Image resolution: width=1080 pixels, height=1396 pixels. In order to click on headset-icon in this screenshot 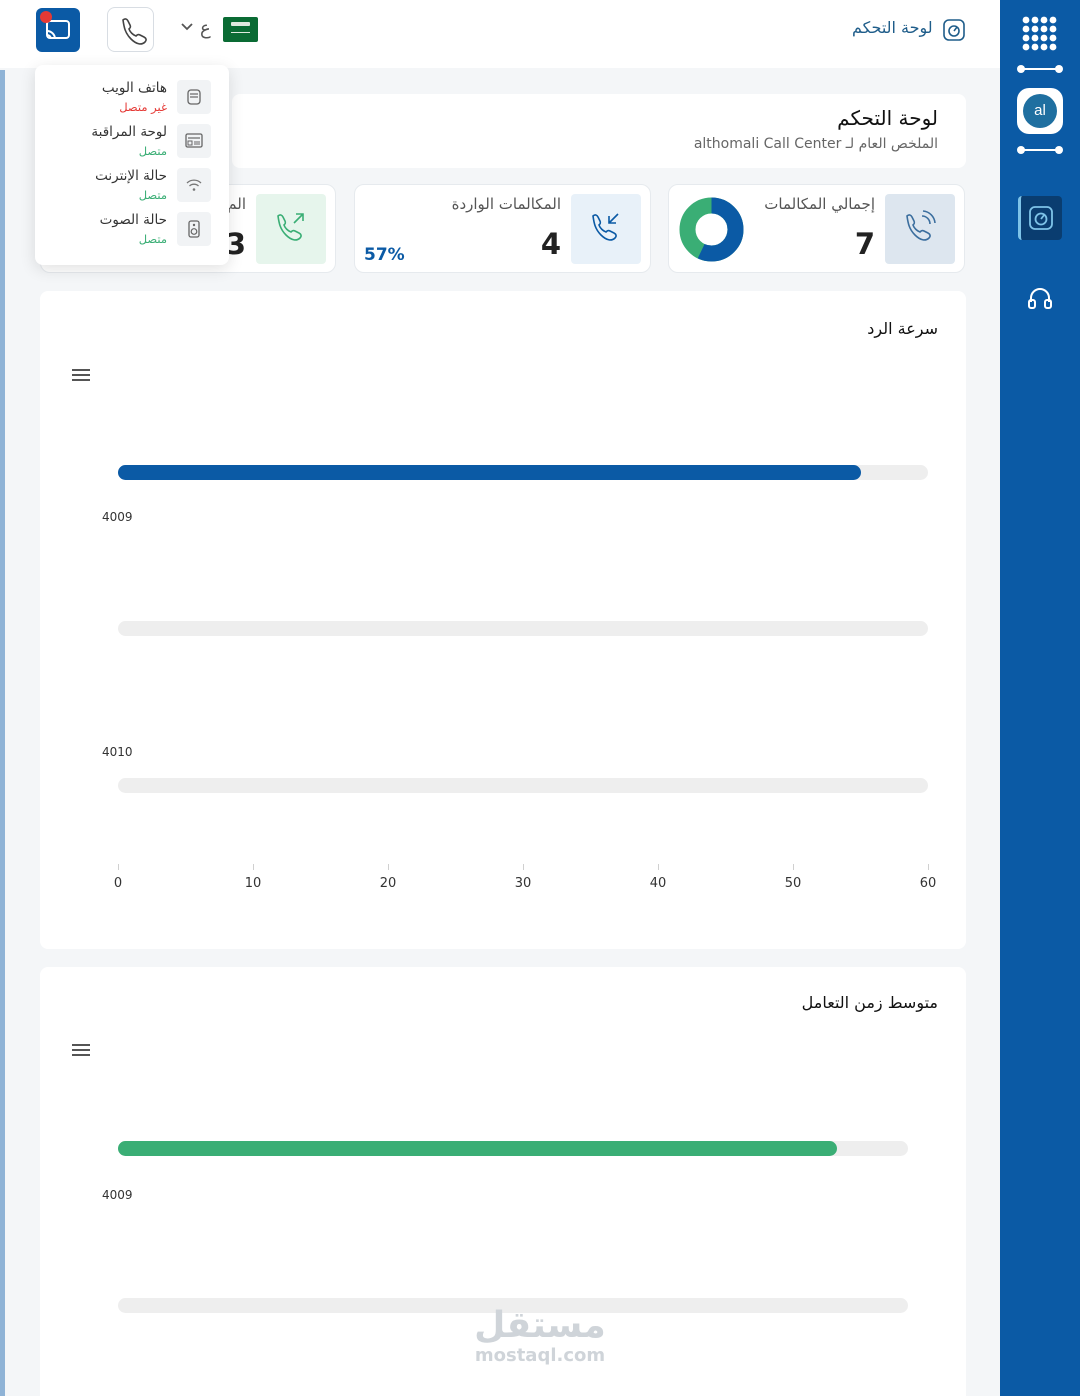, I will do `click(1040, 298)`.